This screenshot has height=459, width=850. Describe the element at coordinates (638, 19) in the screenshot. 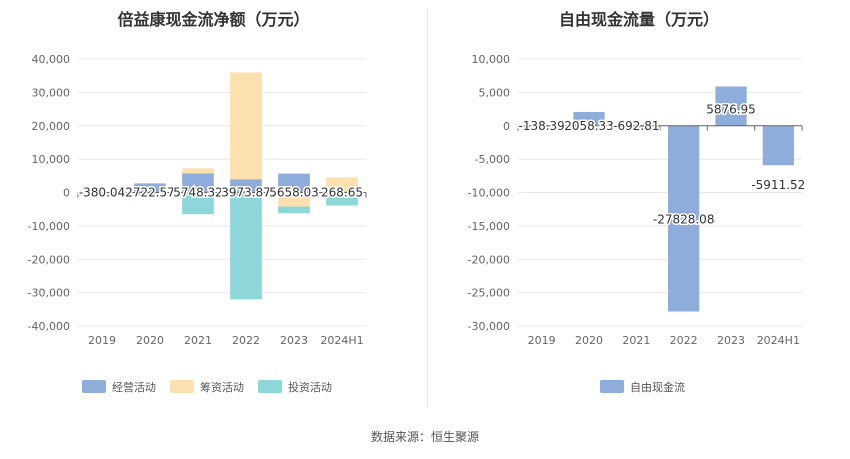

I see `chart-title: 自由现金流量（万元）` at that location.